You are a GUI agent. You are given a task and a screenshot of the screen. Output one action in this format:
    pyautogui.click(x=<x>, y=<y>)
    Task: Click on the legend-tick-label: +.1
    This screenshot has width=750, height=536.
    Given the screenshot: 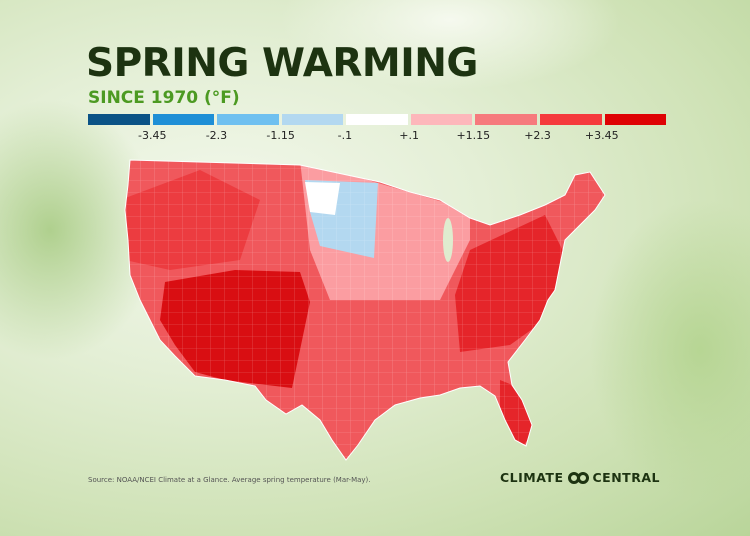 What is the action you would take?
    pyautogui.click(x=409, y=135)
    